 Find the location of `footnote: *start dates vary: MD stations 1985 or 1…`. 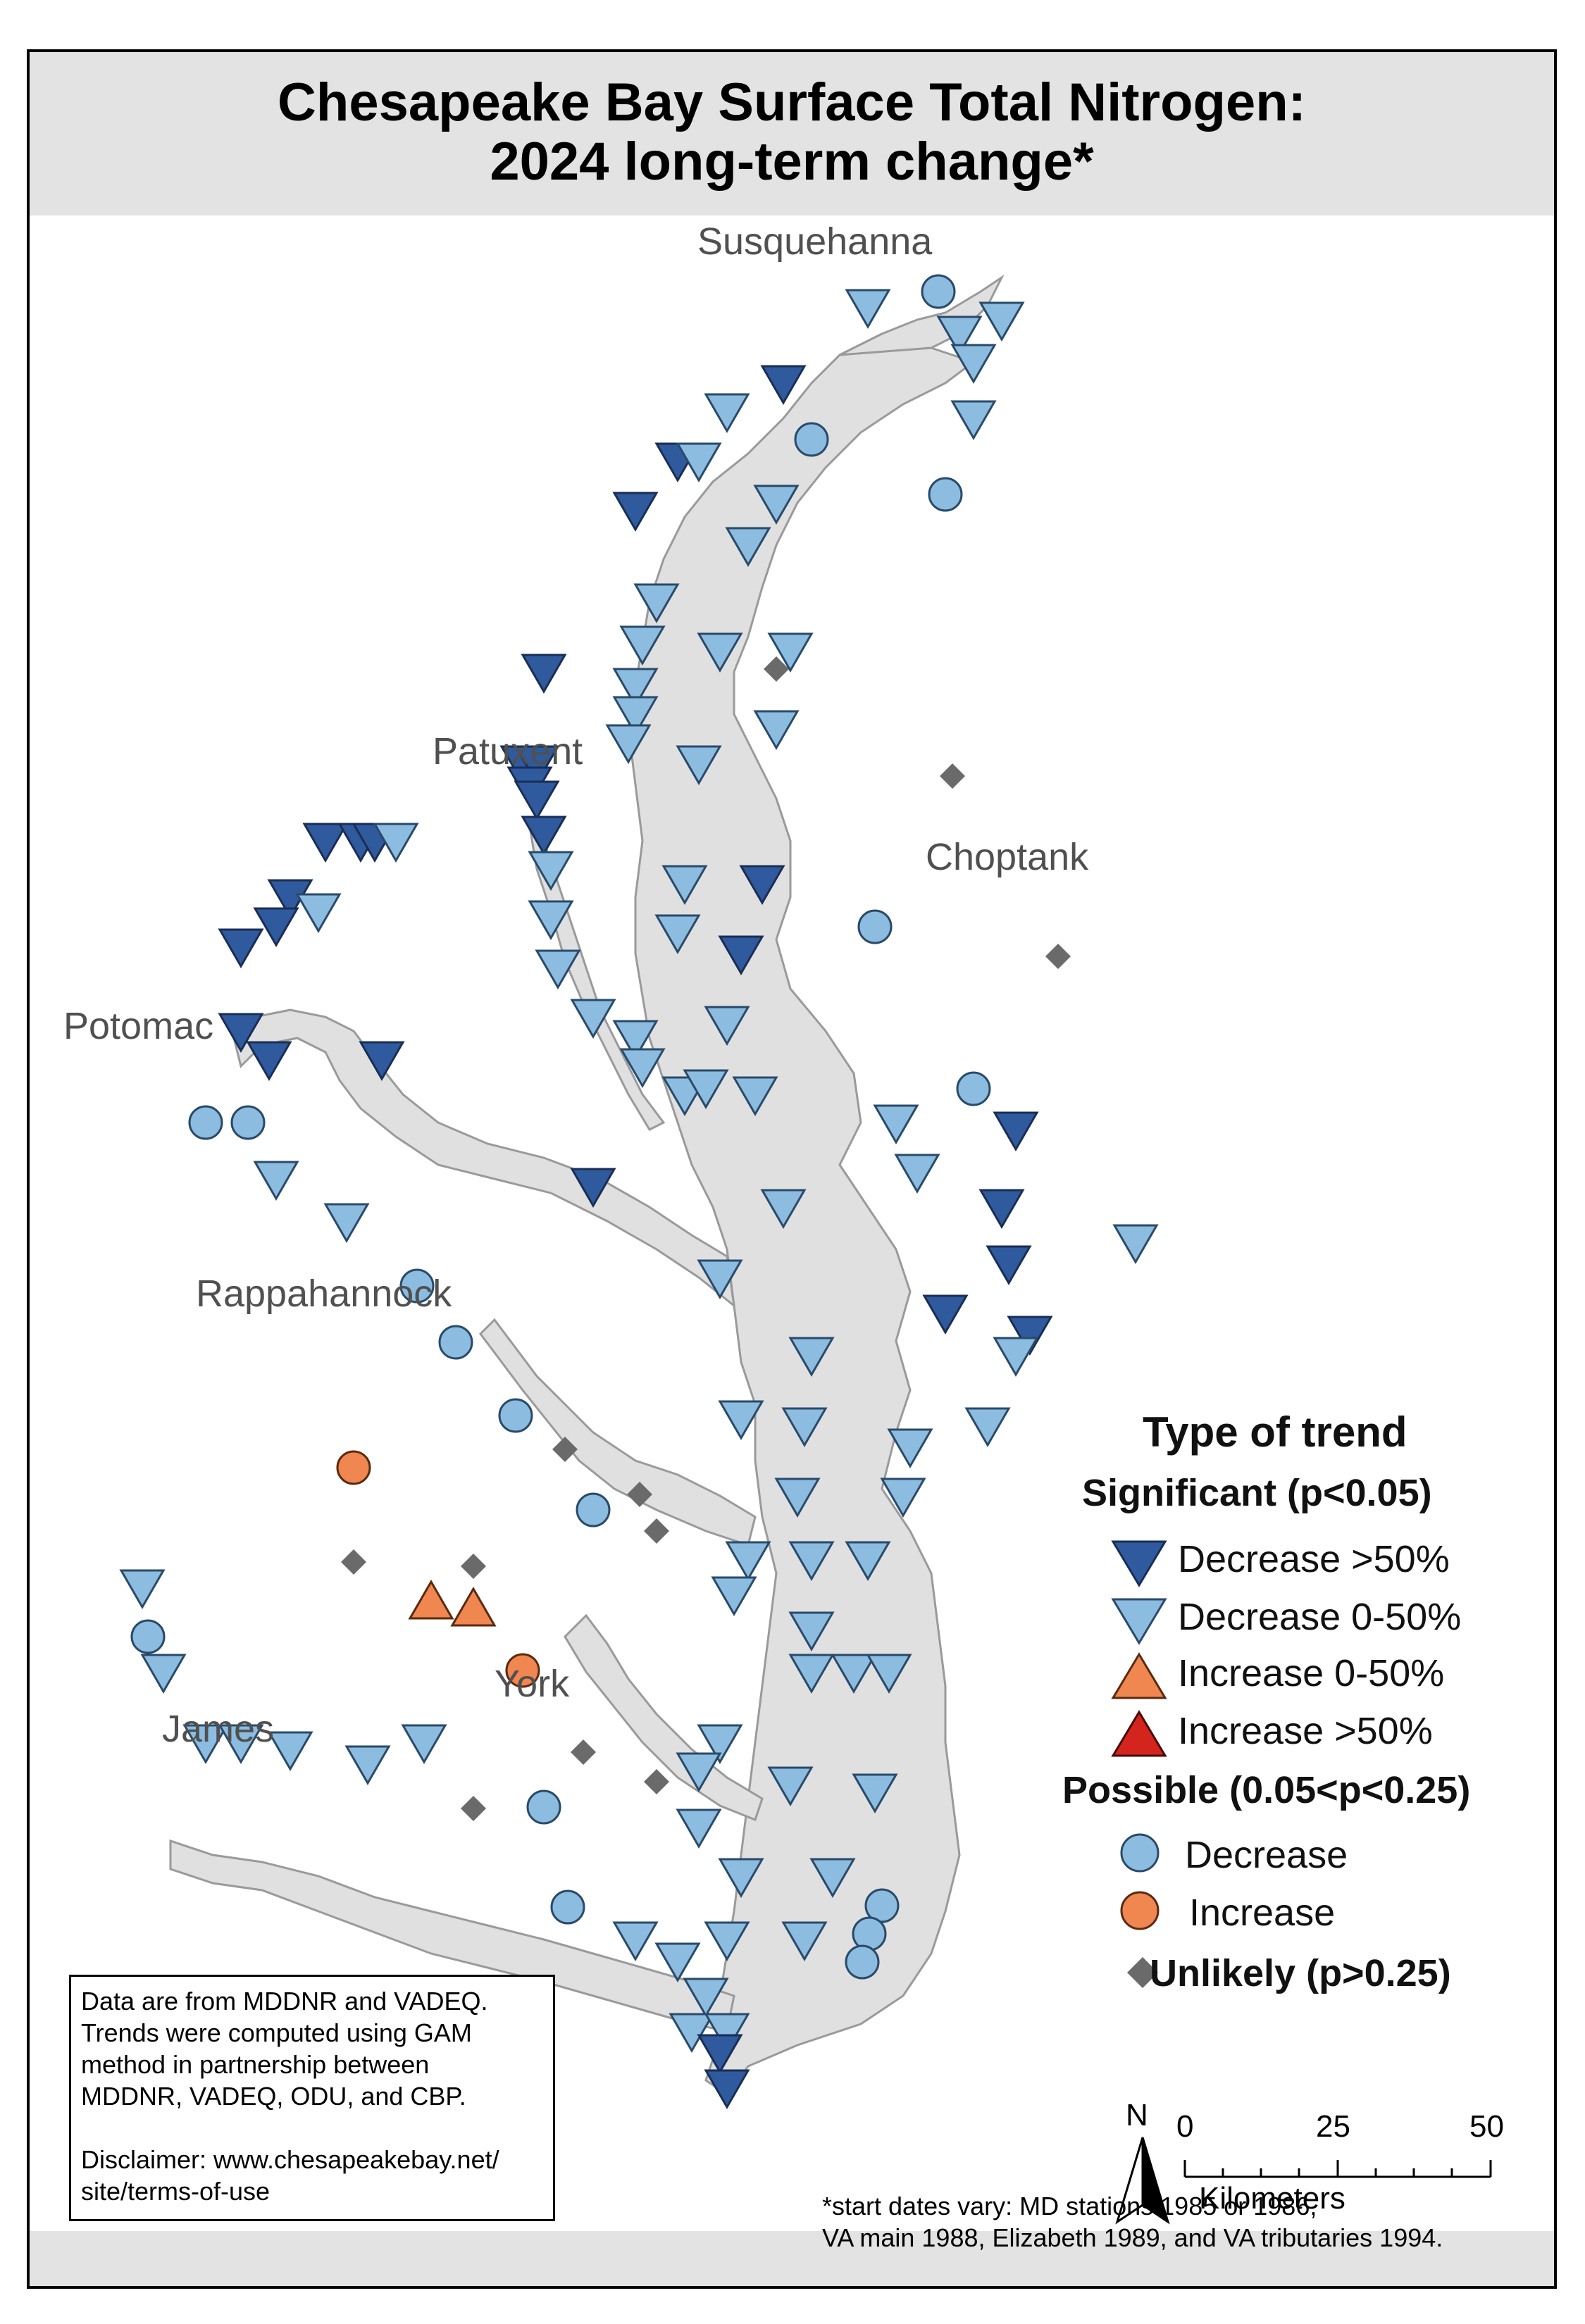

footnote: *start dates vary: MD stations 1985 or 1… is located at coordinates (1188, 2222).